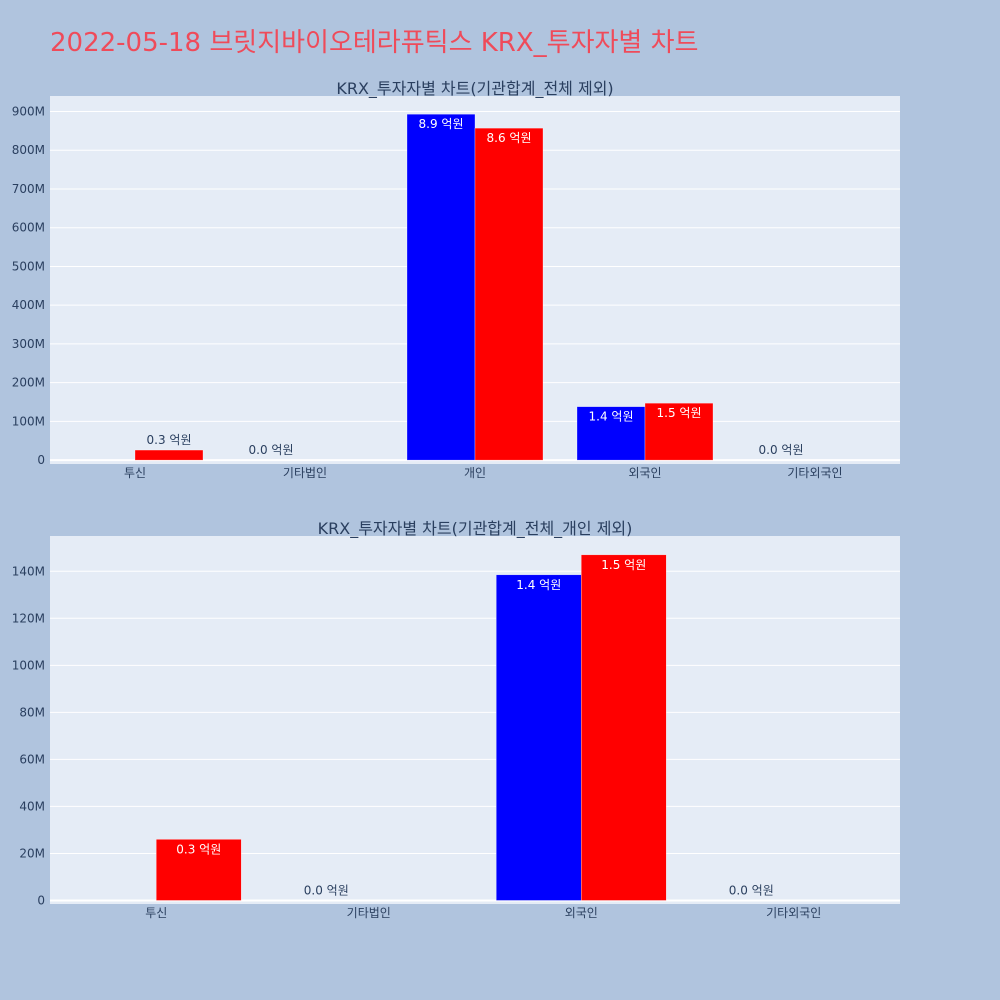  Describe the element at coordinates (441, 124) in the screenshot. I see `data-label: 8.9 억원` at that location.